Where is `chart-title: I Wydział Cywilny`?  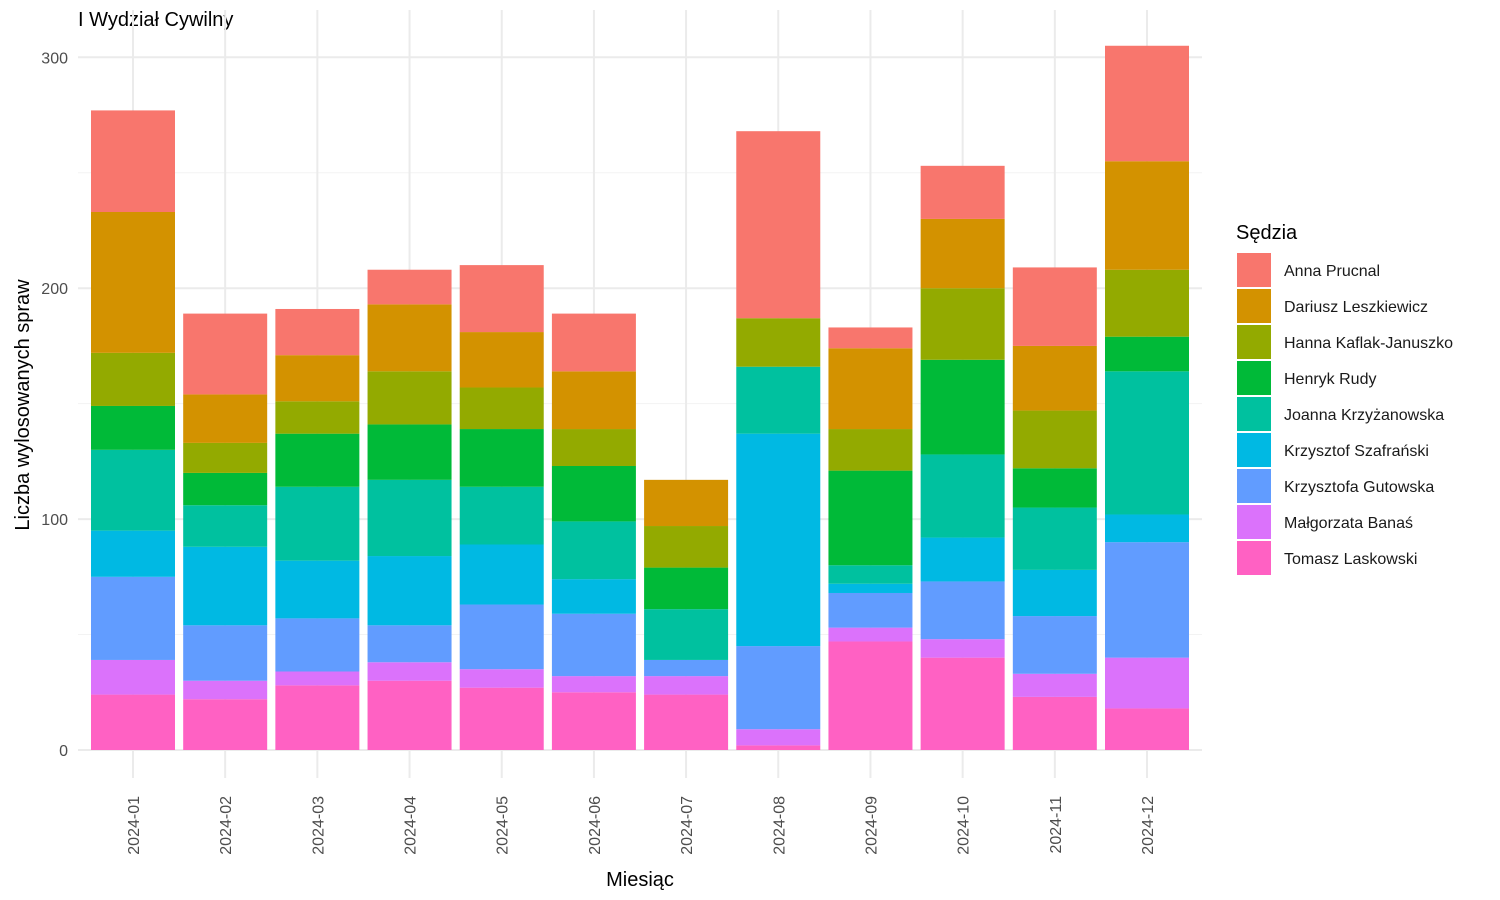 chart-title: I Wydział Cywilny is located at coordinates (155, 20).